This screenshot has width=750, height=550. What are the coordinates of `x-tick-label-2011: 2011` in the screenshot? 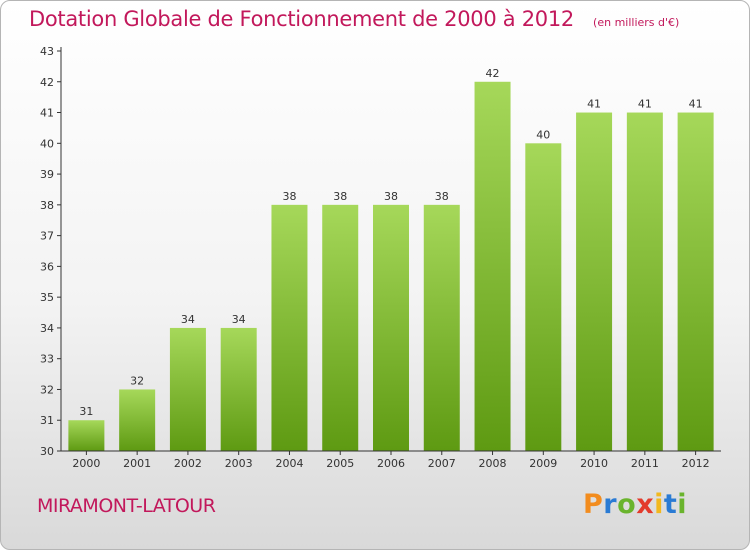 It's located at (645, 463).